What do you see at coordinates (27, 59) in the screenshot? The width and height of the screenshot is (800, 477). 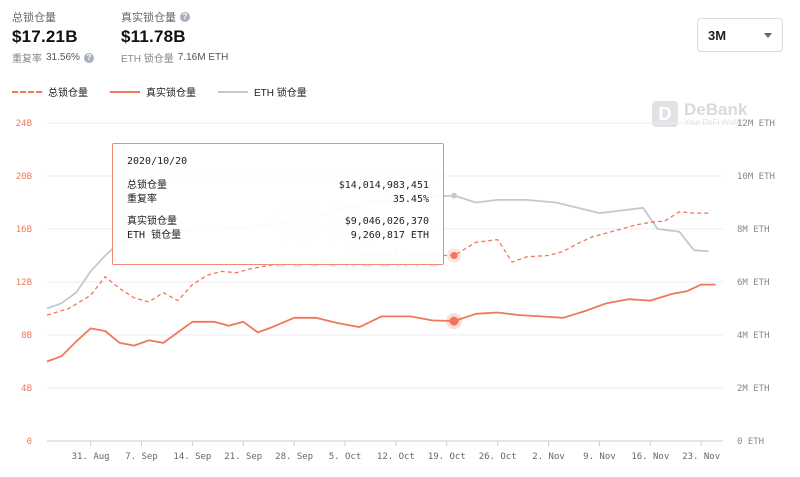 I see `repeat-rate-label: 重复率` at bounding box center [27, 59].